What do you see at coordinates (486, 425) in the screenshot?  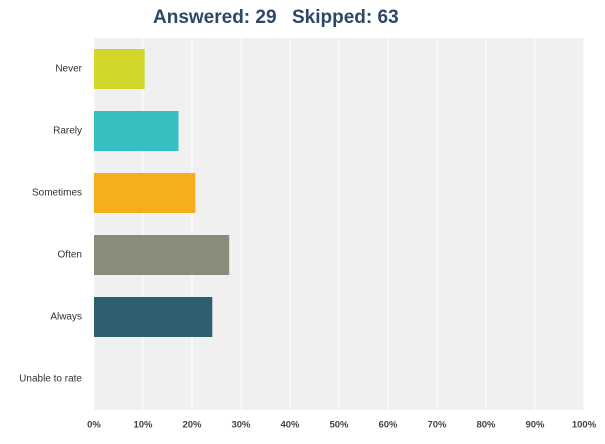 I see `x-tick-label: 80%` at bounding box center [486, 425].